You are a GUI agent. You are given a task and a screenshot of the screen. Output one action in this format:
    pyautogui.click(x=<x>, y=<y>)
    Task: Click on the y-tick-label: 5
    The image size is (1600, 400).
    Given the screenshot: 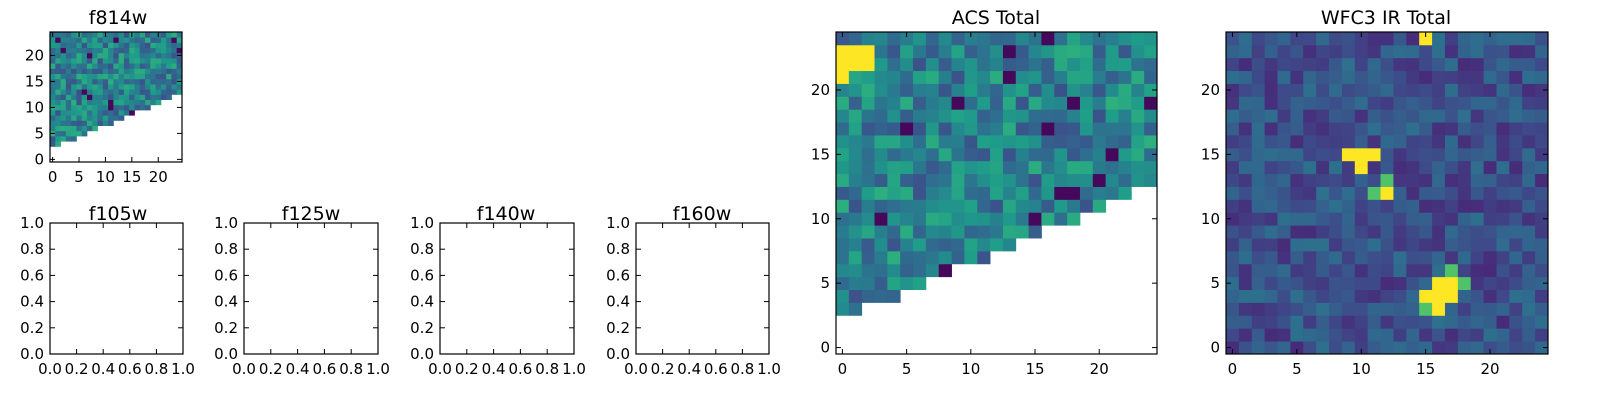 What is the action you would take?
    pyautogui.click(x=1215, y=283)
    